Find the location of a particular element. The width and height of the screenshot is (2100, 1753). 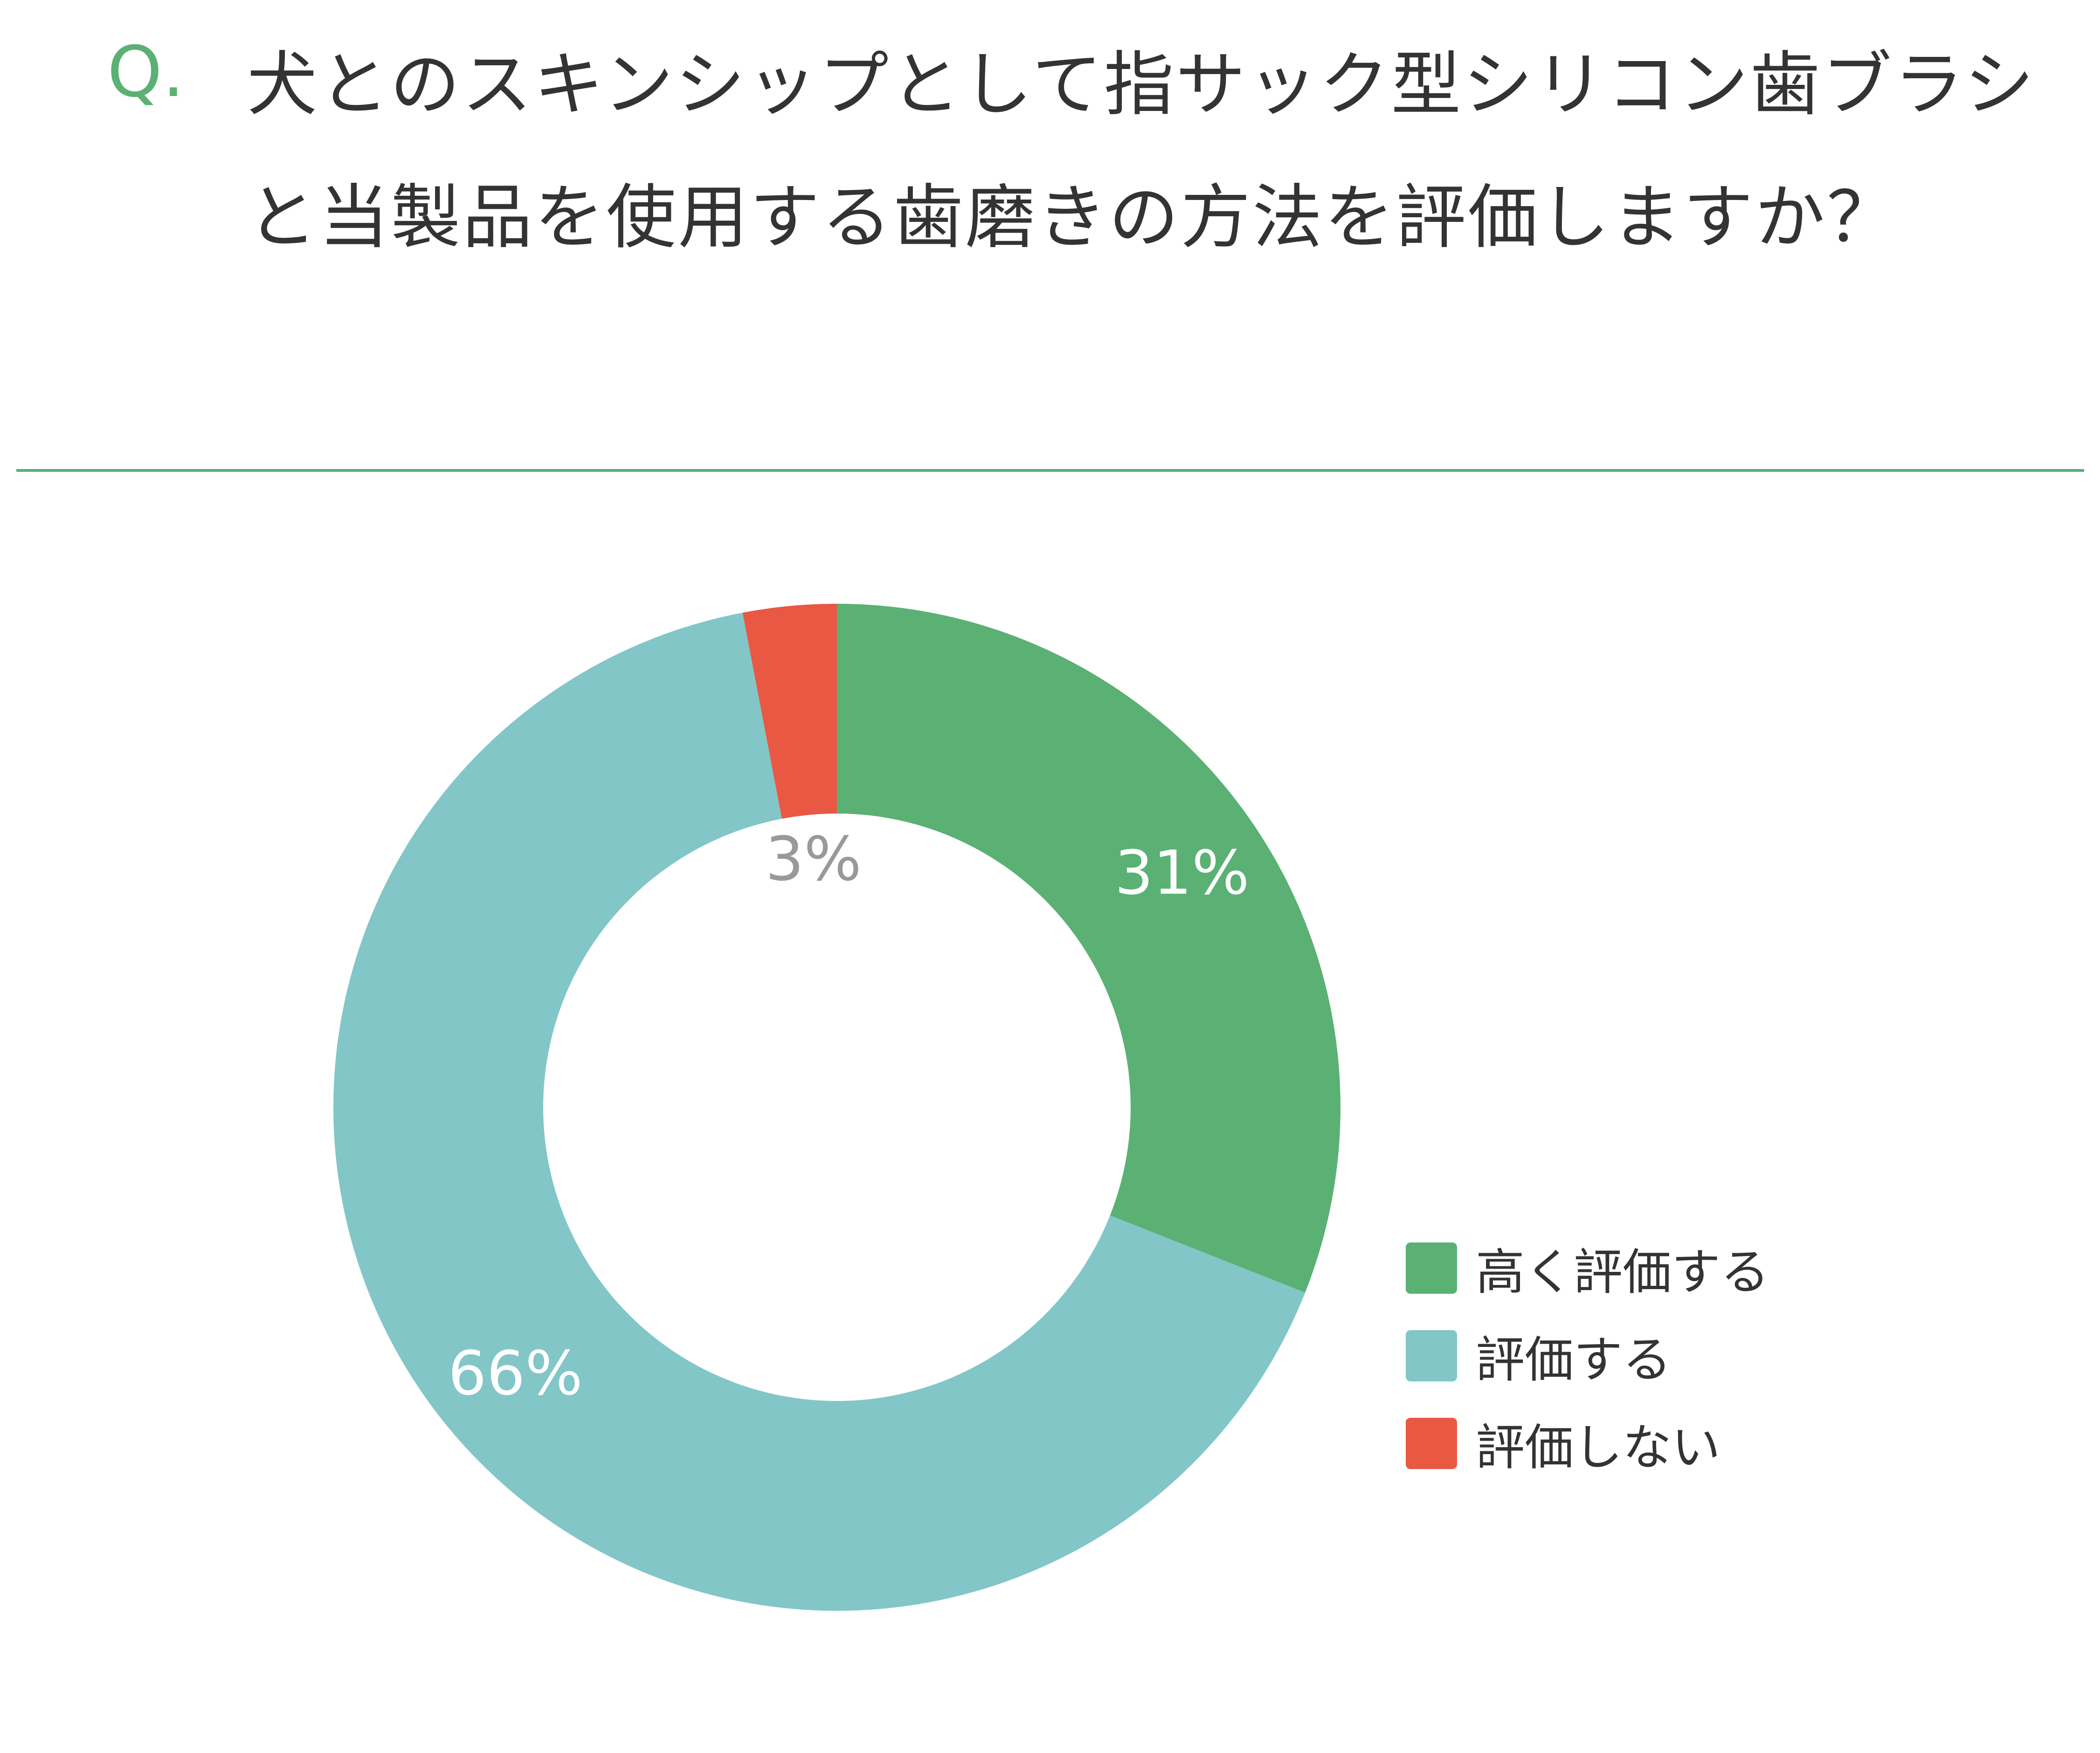

legend-item-not-rate: 評価しない is located at coordinates (1587, 1447).